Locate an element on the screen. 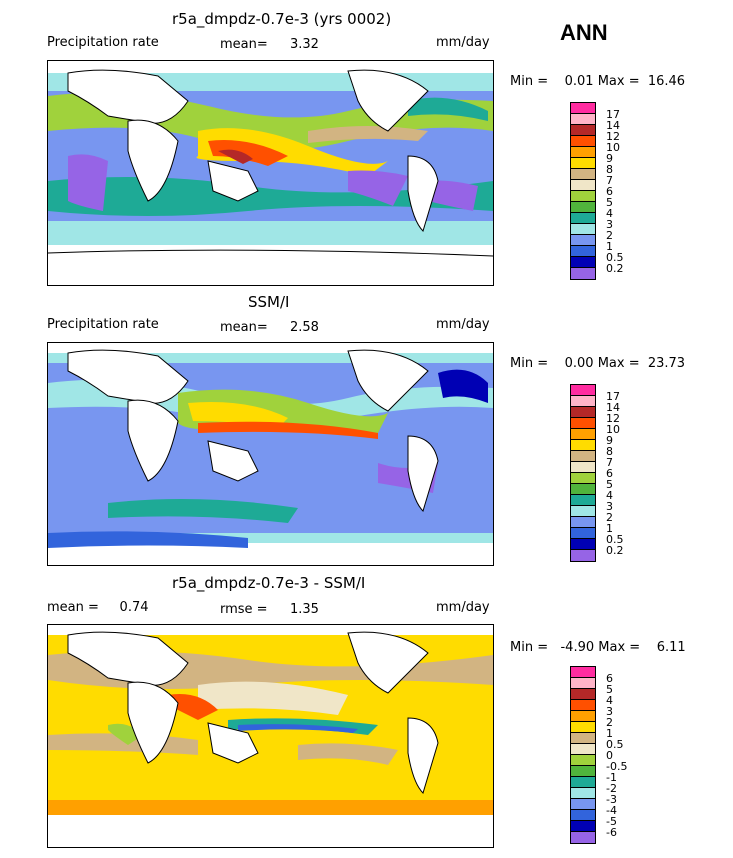 This screenshot has width=733, height=858. panel2-level-label: 4 is located at coordinates (609, 495).